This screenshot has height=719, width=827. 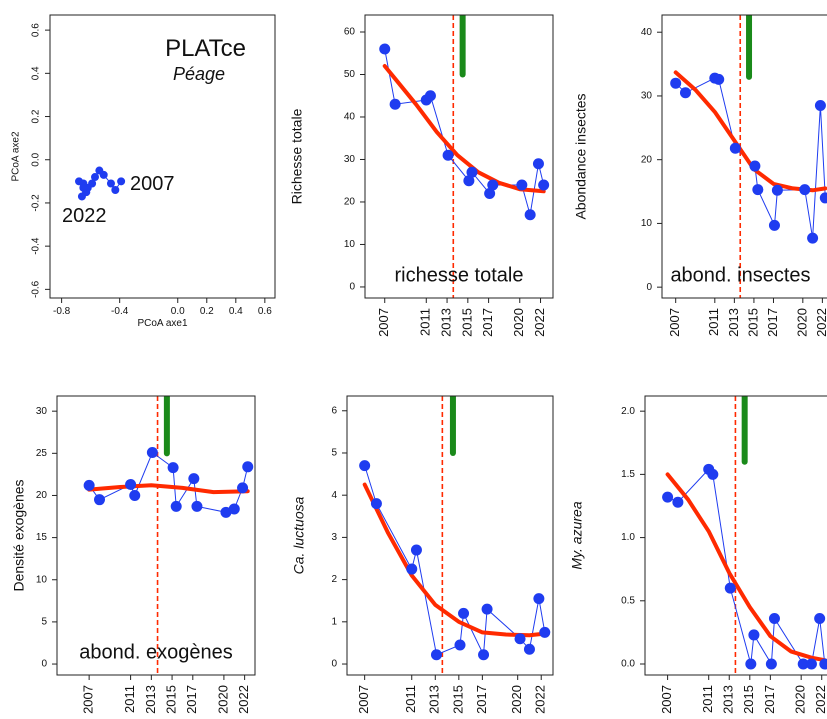 I want to click on y-axis-label: My. azurea, so click(x=577, y=535).